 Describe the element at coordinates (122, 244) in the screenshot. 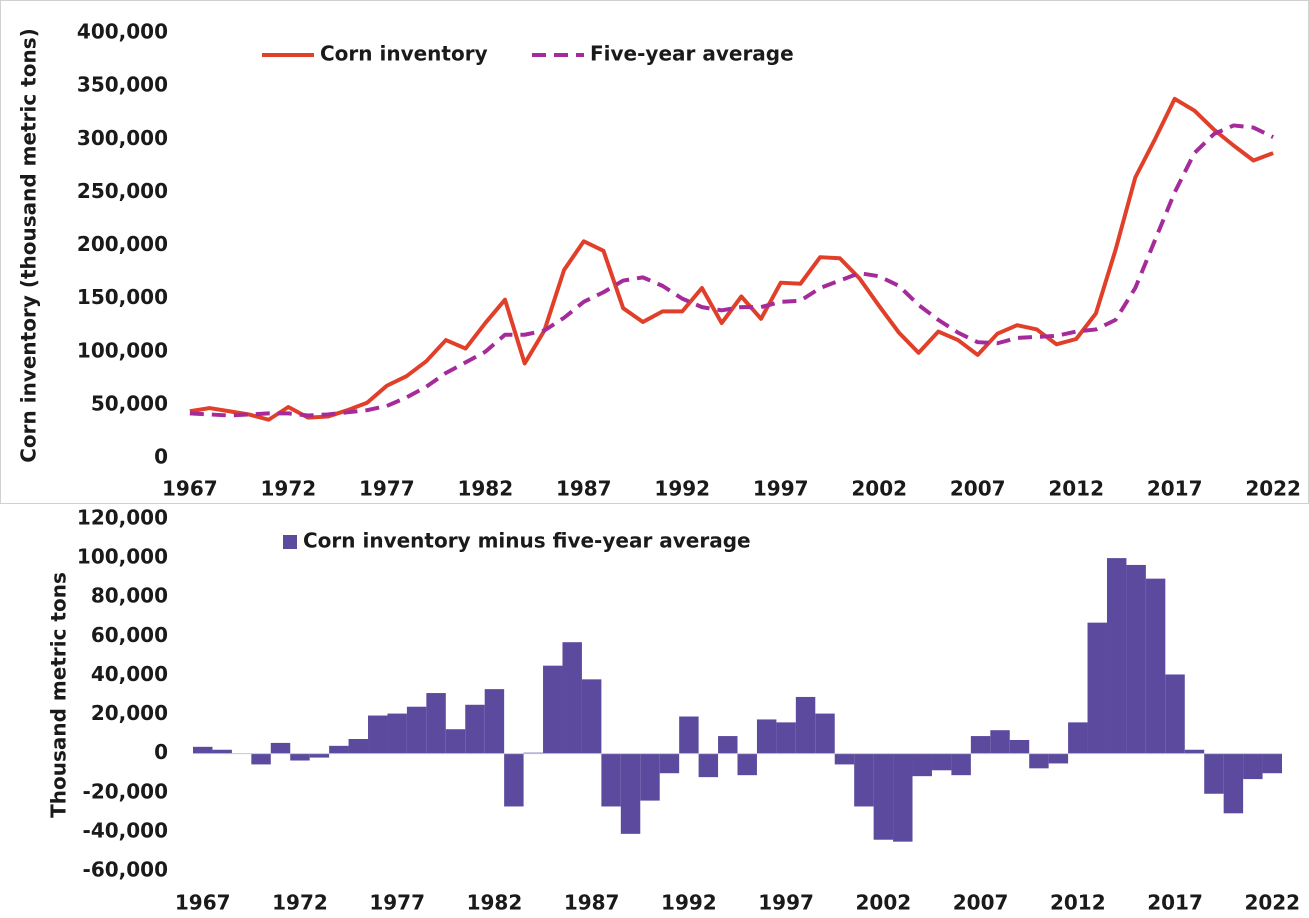

I see `y-tick-label: 200,000` at that location.